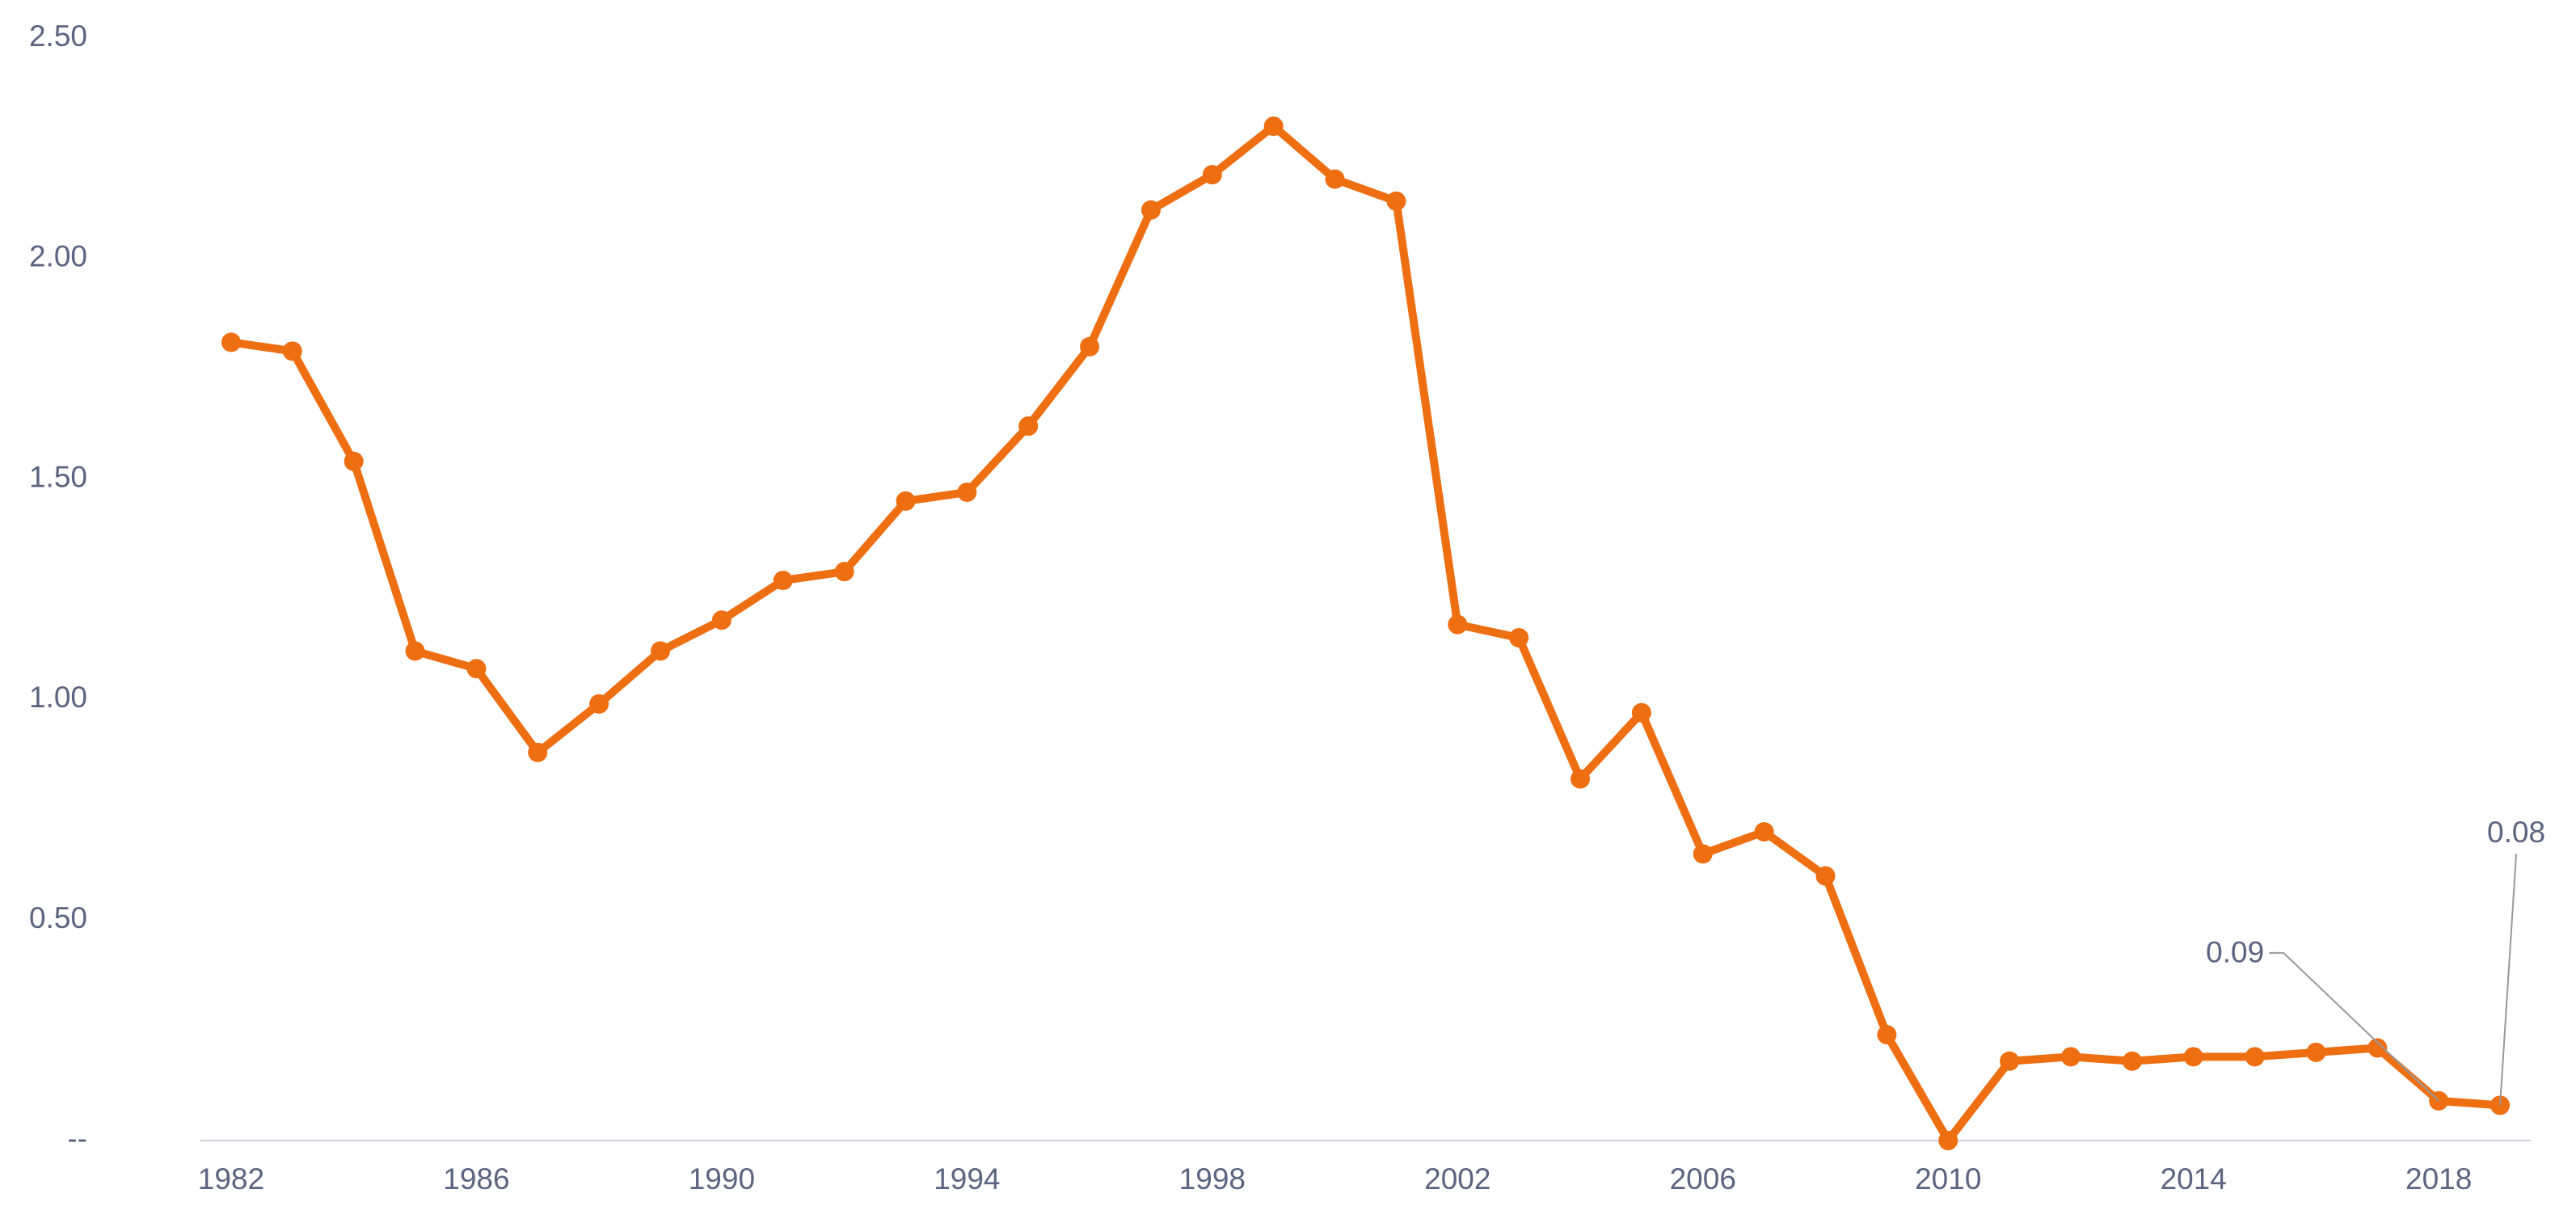 The image size is (2576, 1223). I want to click on y-tick-label: 1.00, so click(58, 697).